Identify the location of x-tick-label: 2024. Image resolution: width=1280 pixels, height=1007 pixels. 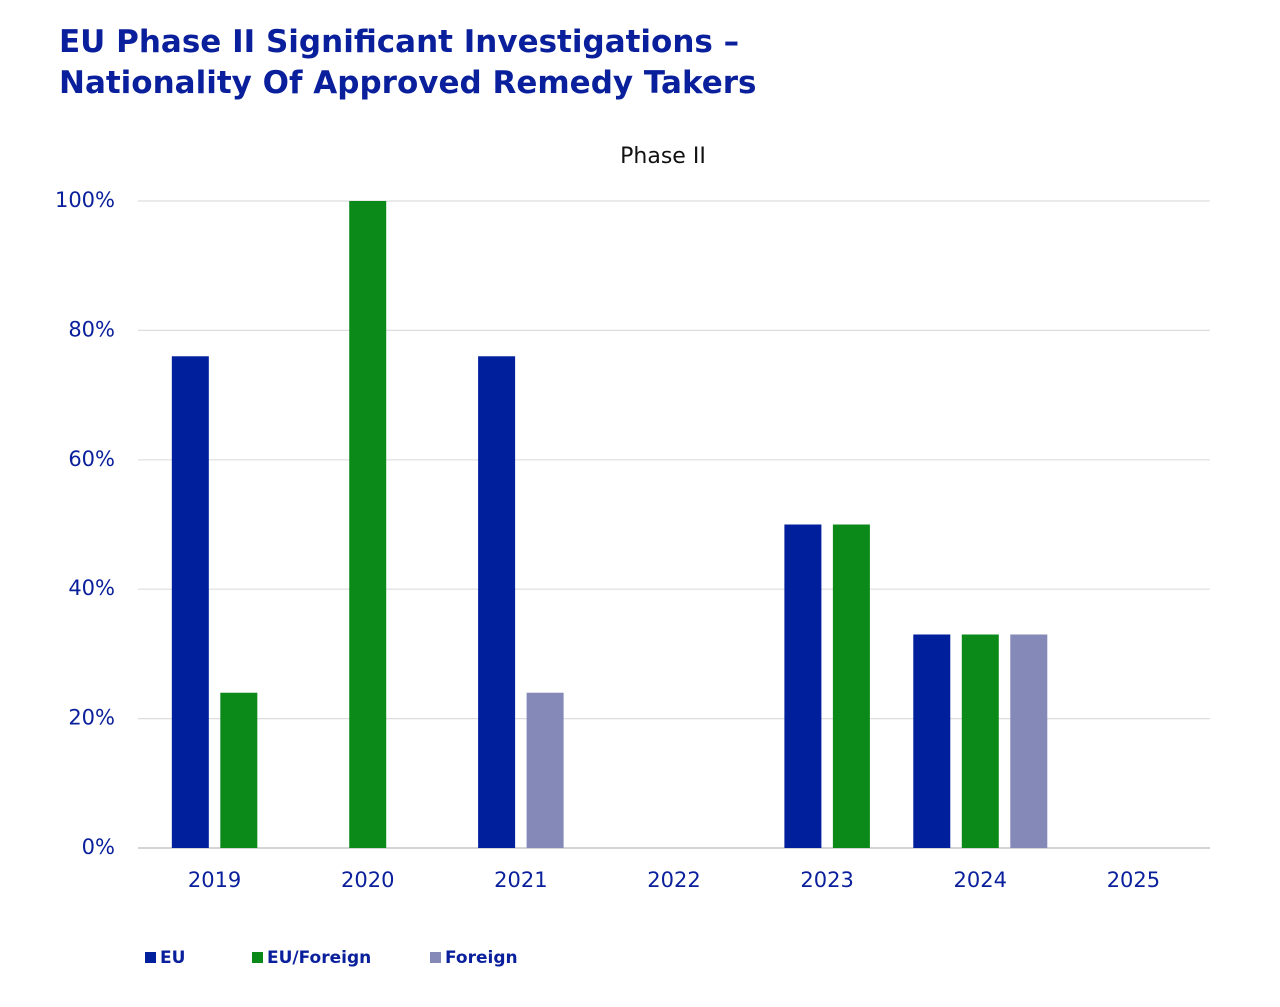
(980, 880).